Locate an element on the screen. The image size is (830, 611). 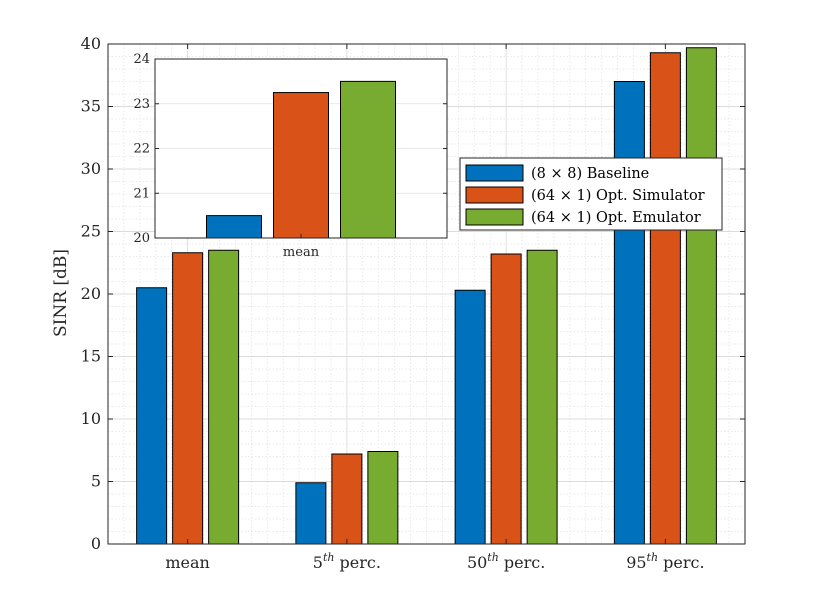
inset-y-tick-label: 24 is located at coordinates (141, 59).